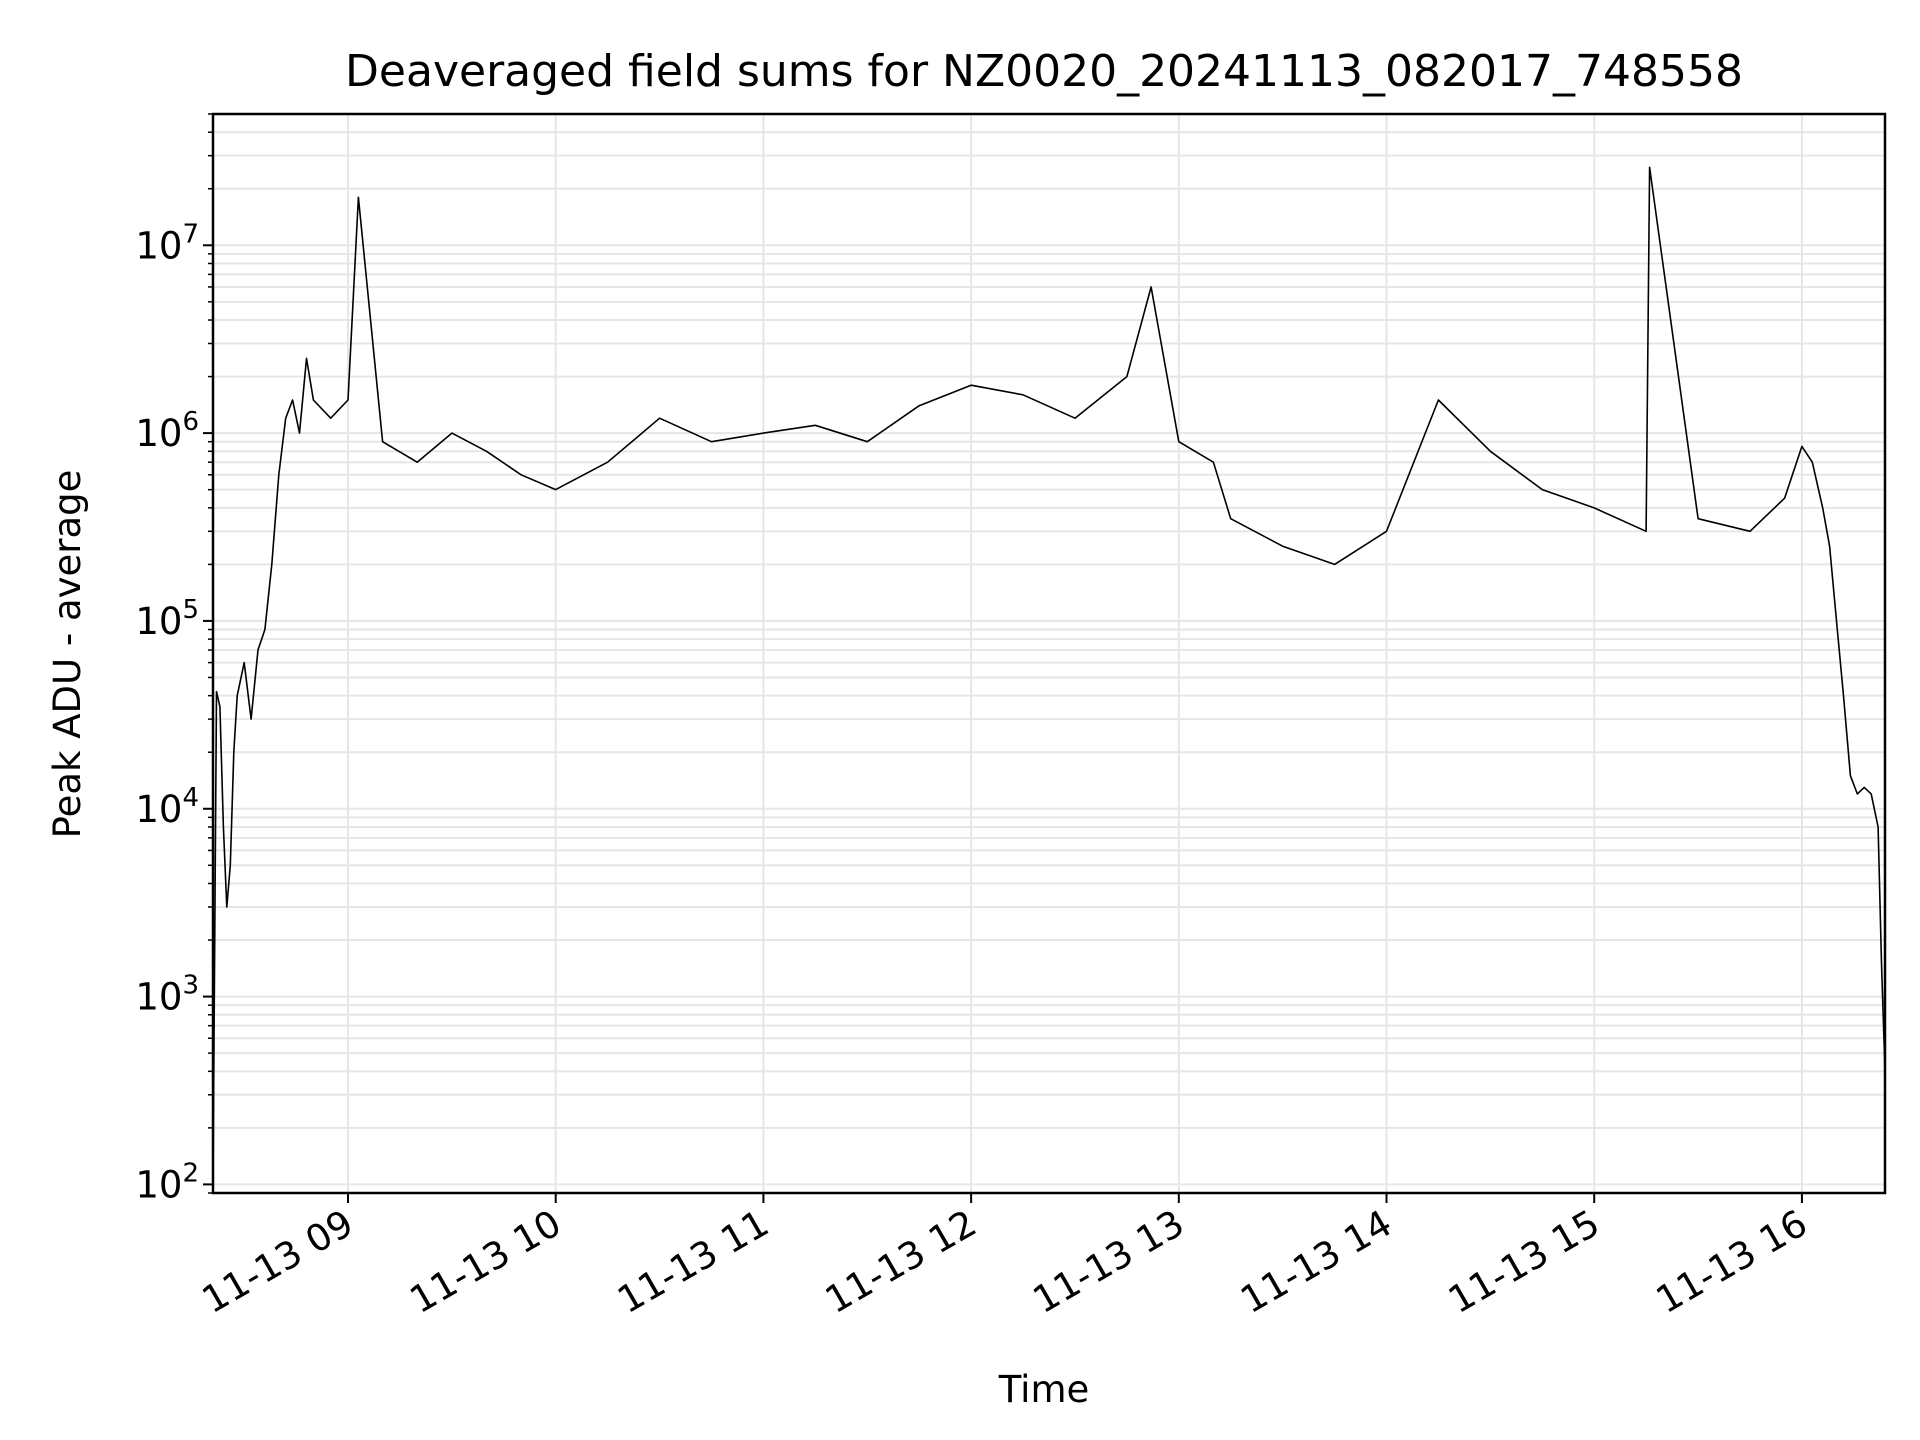  What do you see at coordinates (174, 712) in the screenshot?
I see `y-axis-ticks: 102 103 104 105 106 107` at bounding box center [174, 712].